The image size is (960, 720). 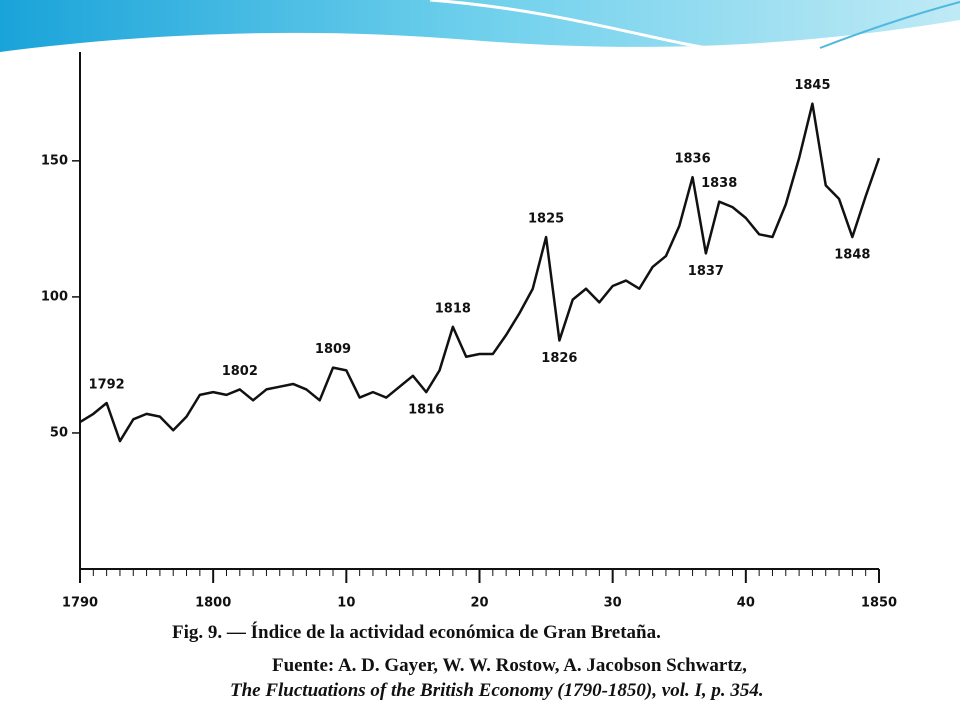 What do you see at coordinates (692, 159) in the screenshot?
I see `annotation: 1836` at bounding box center [692, 159].